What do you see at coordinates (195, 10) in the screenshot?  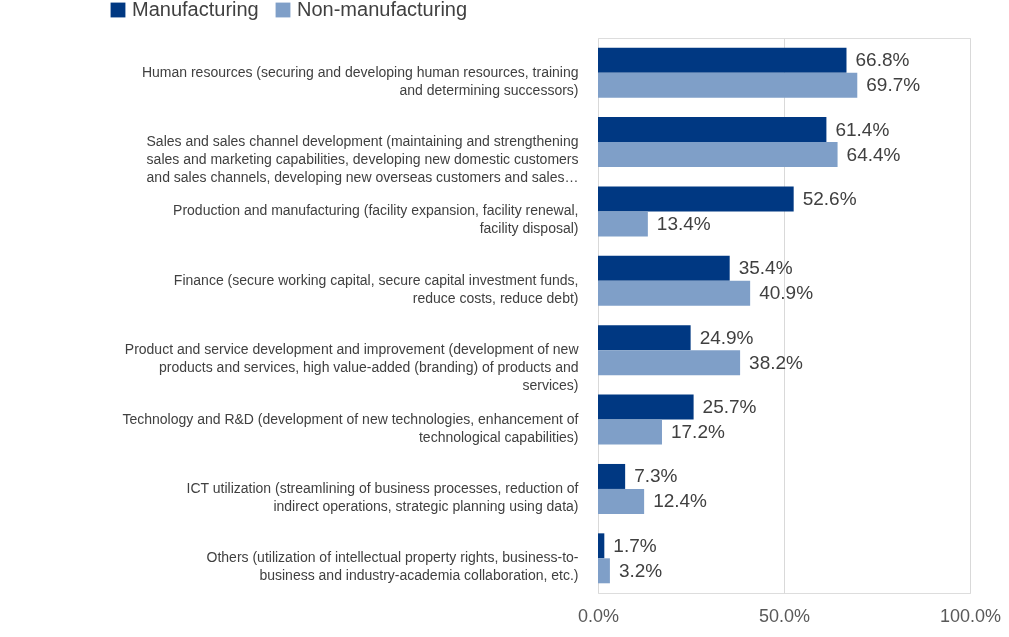 I see `legend-label: Manufacturing` at bounding box center [195, 10].